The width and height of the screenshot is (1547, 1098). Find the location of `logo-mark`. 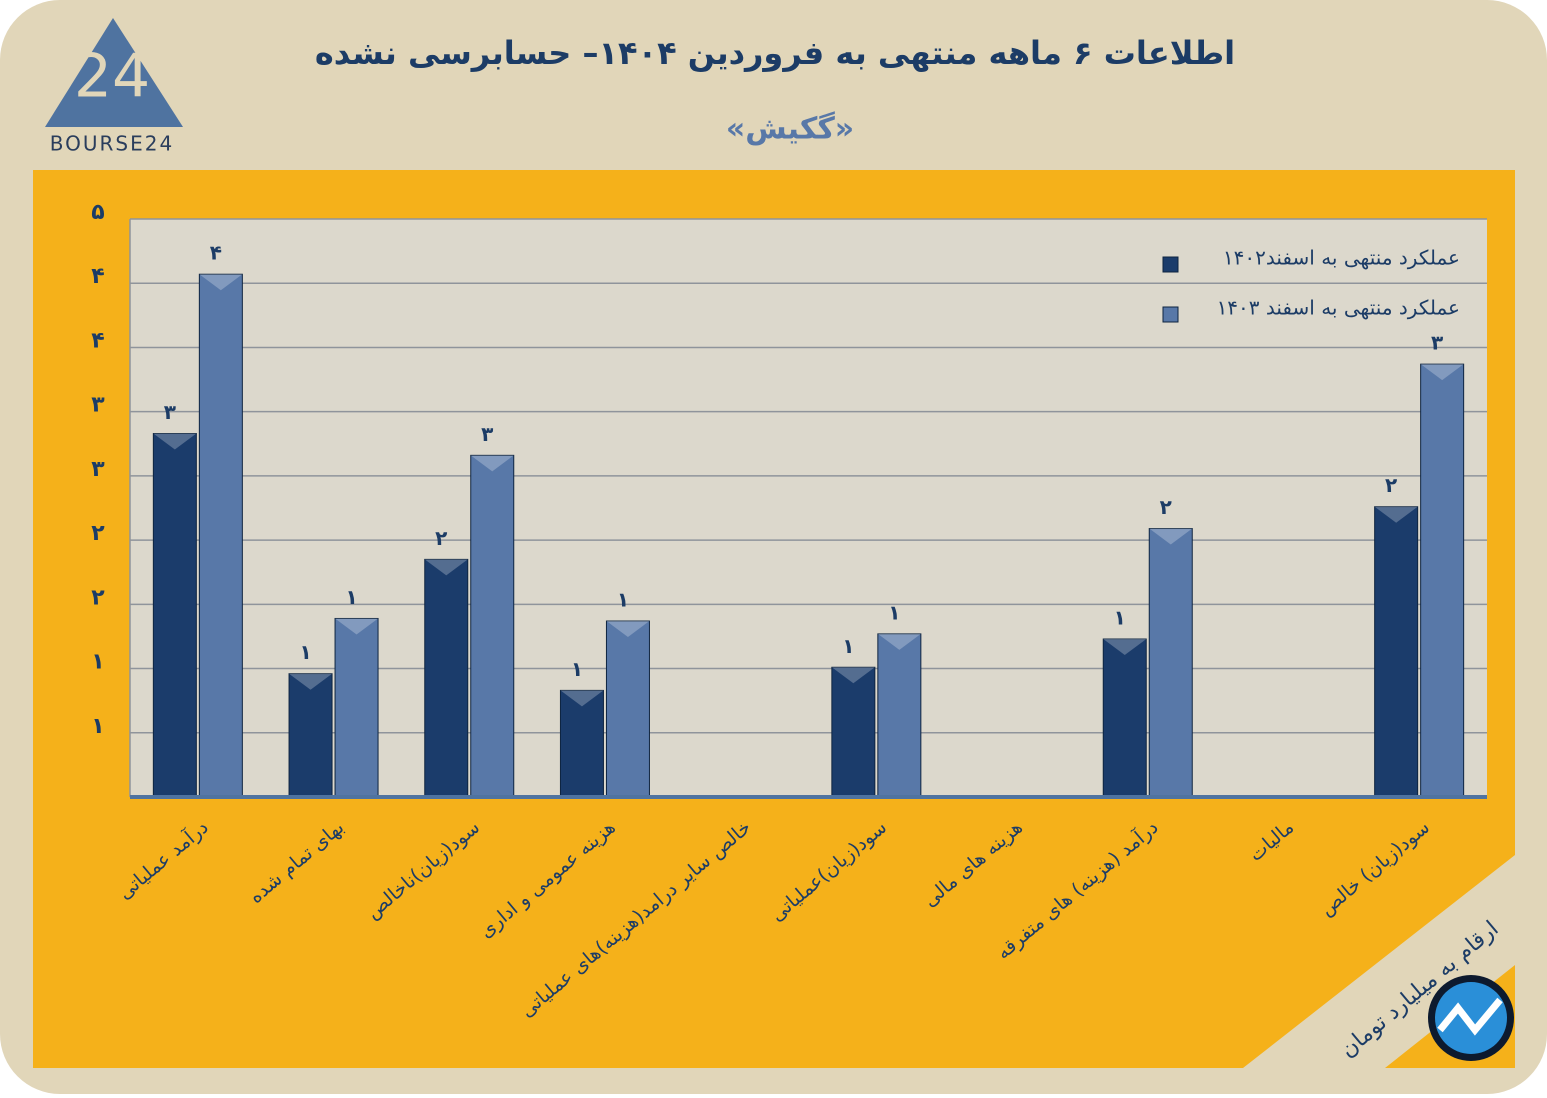

logo-mark is located at coordinates (114, 72).